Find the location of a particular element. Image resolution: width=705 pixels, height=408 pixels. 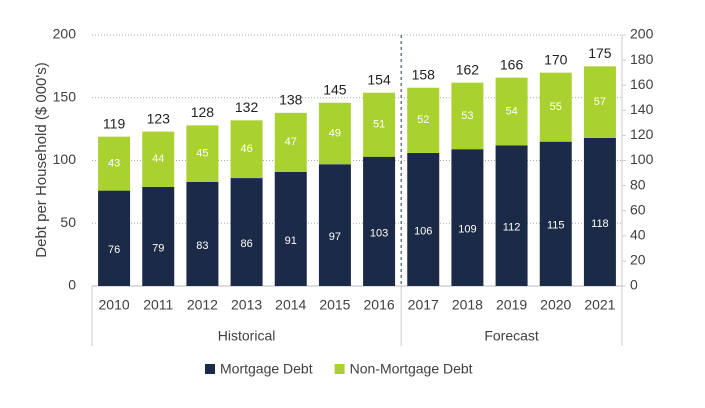

x-tick-label: 2020 is located at coordinates (555, 305).